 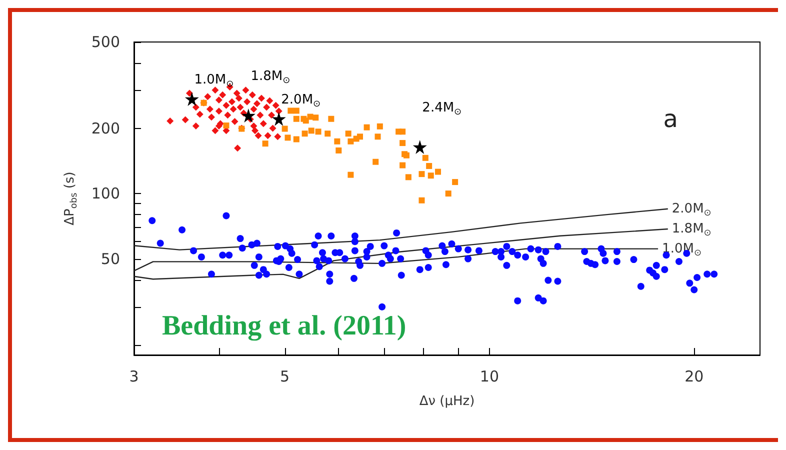 I want to click on x-tick-label: 10, so click(x=490, y=377).